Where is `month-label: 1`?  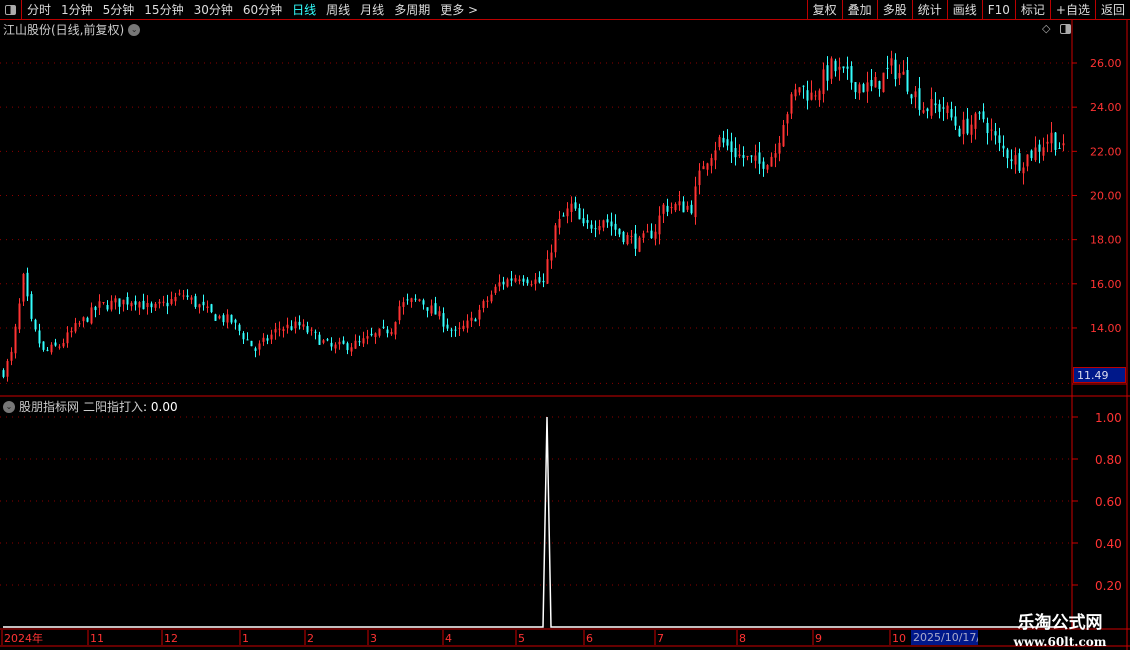
month-label: 1 is located at coordinates (245, 638).